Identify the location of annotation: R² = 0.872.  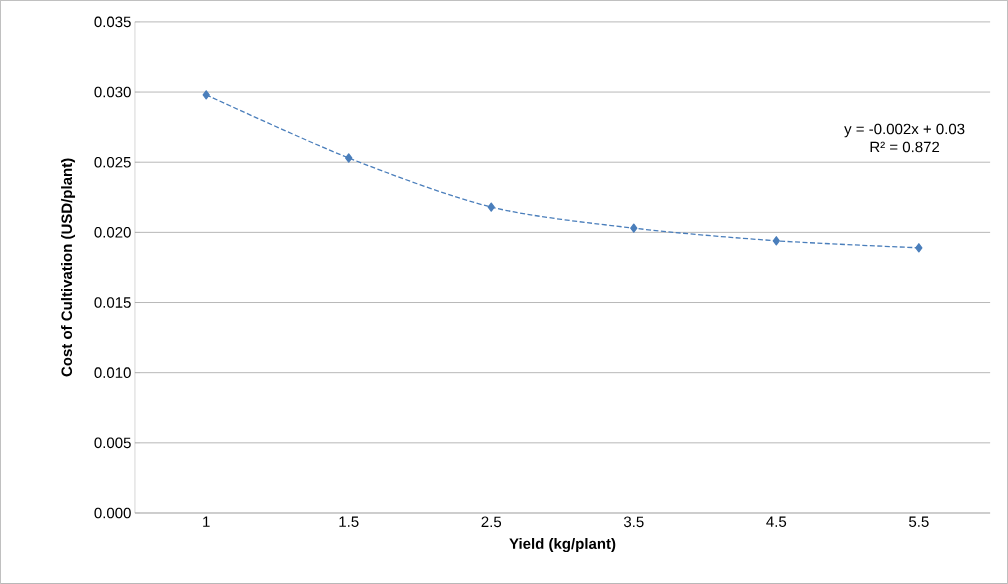
(905, 147).